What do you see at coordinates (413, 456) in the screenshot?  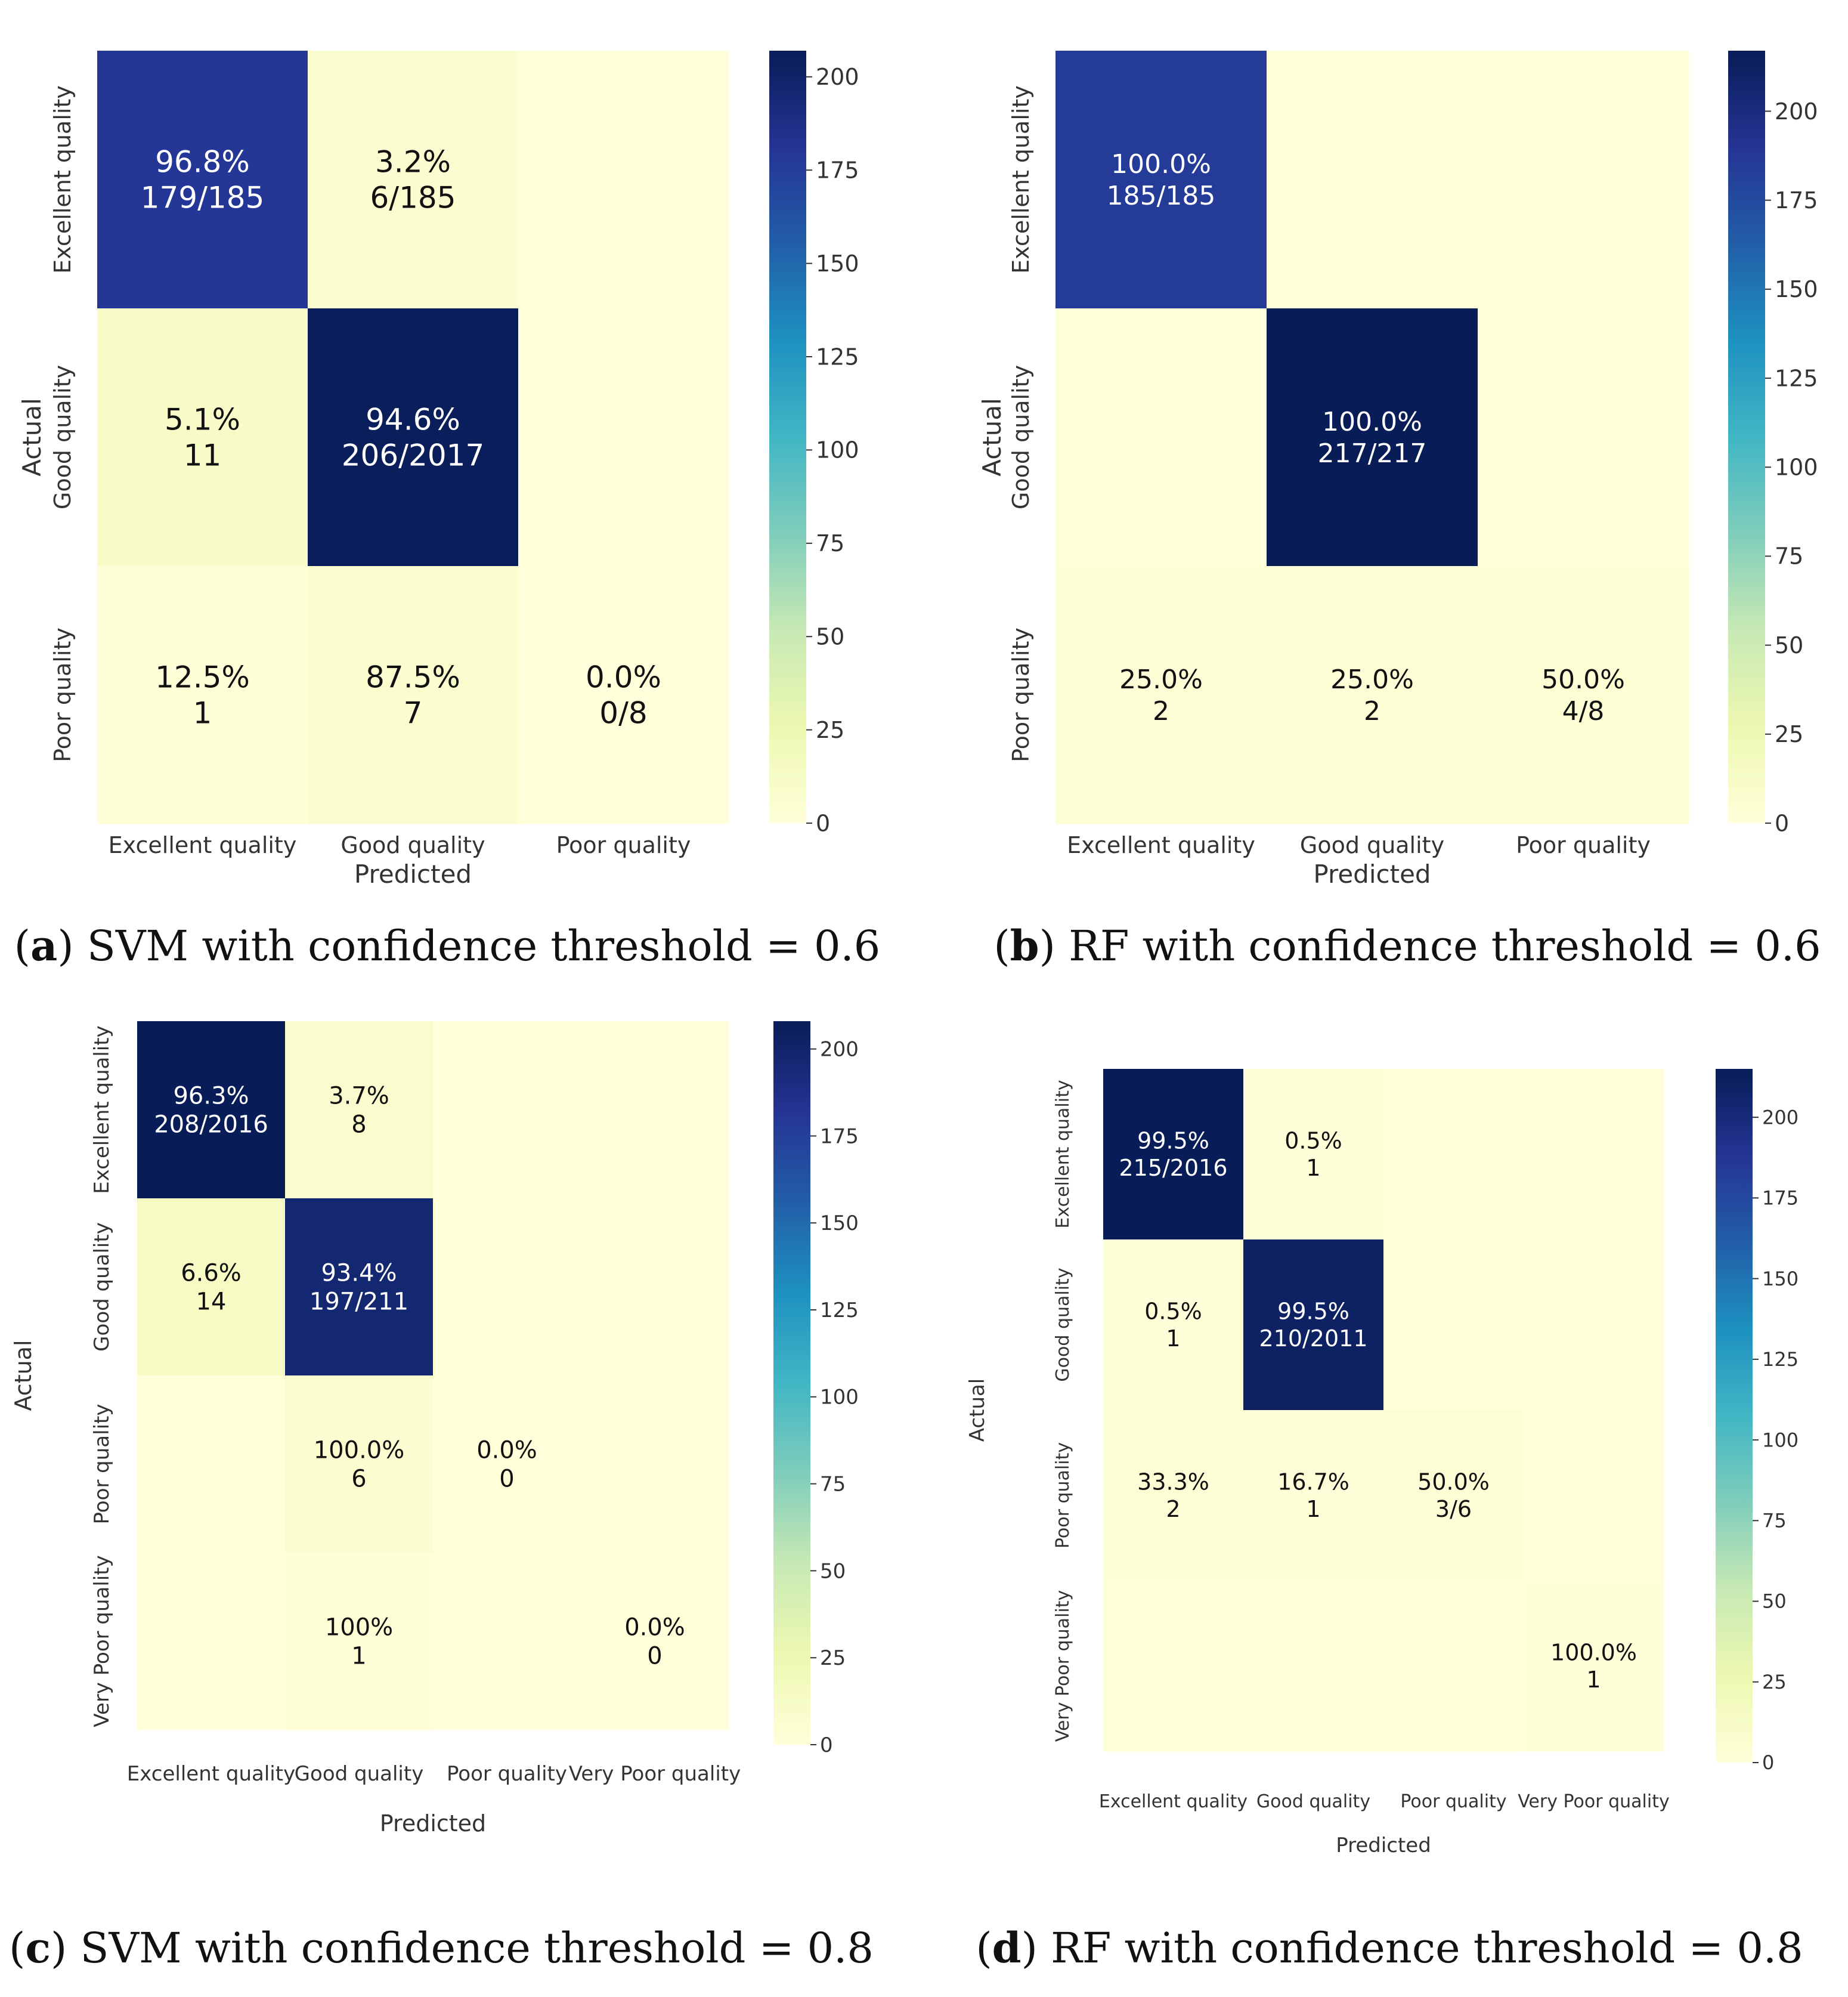 I see `cell-count-label: 206/2017` at bounding box center [413, 456].